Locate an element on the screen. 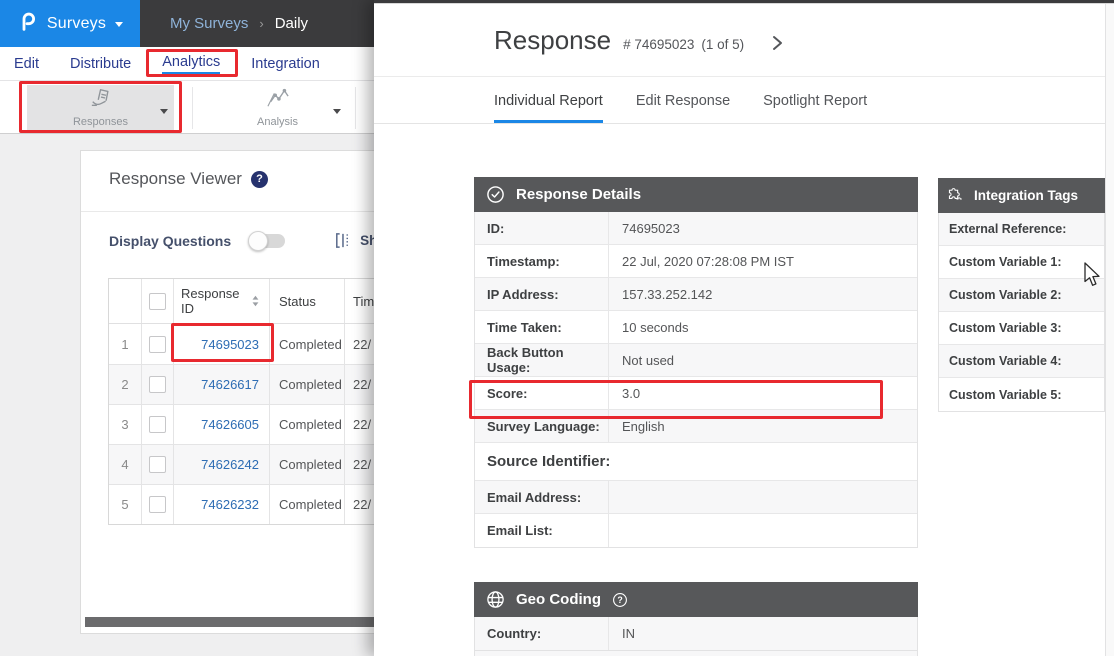 This screenshot has height=656, width=1114. toolbar-divider is located at coordinates (355, 108).